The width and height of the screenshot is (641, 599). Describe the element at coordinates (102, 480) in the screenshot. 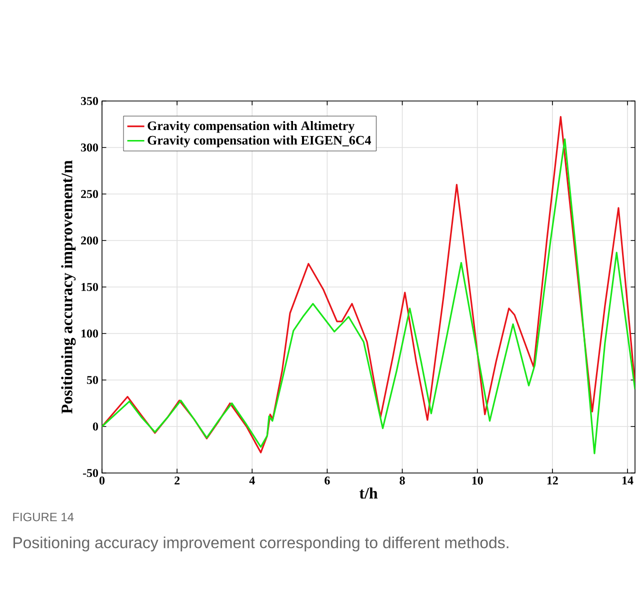

I see `x-tick-label: 0` at that location.